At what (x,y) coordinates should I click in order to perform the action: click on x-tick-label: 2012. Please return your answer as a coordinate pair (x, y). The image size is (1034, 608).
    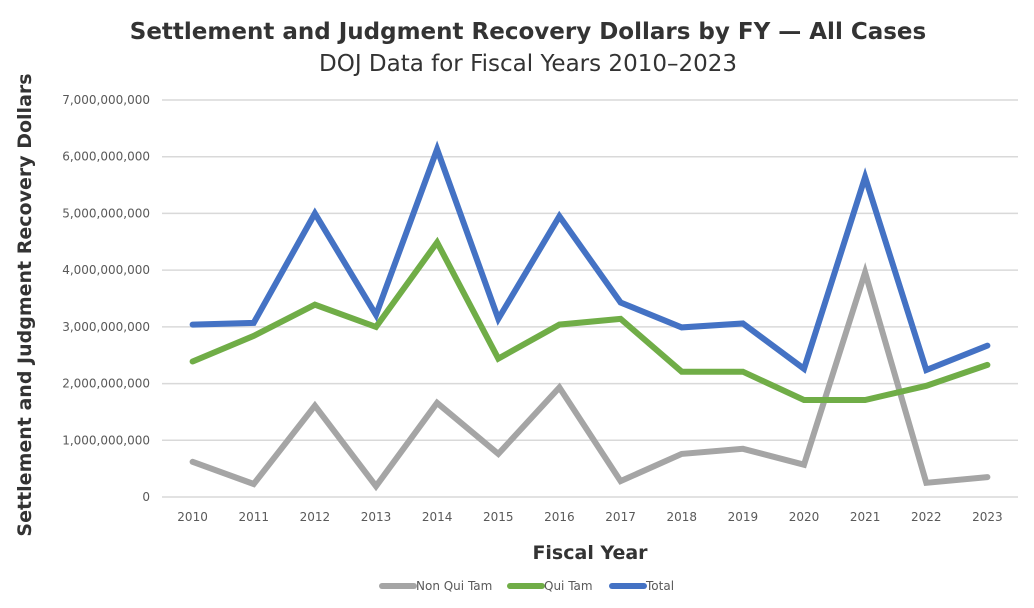
    Looking at the image, I should click on (315, 517).